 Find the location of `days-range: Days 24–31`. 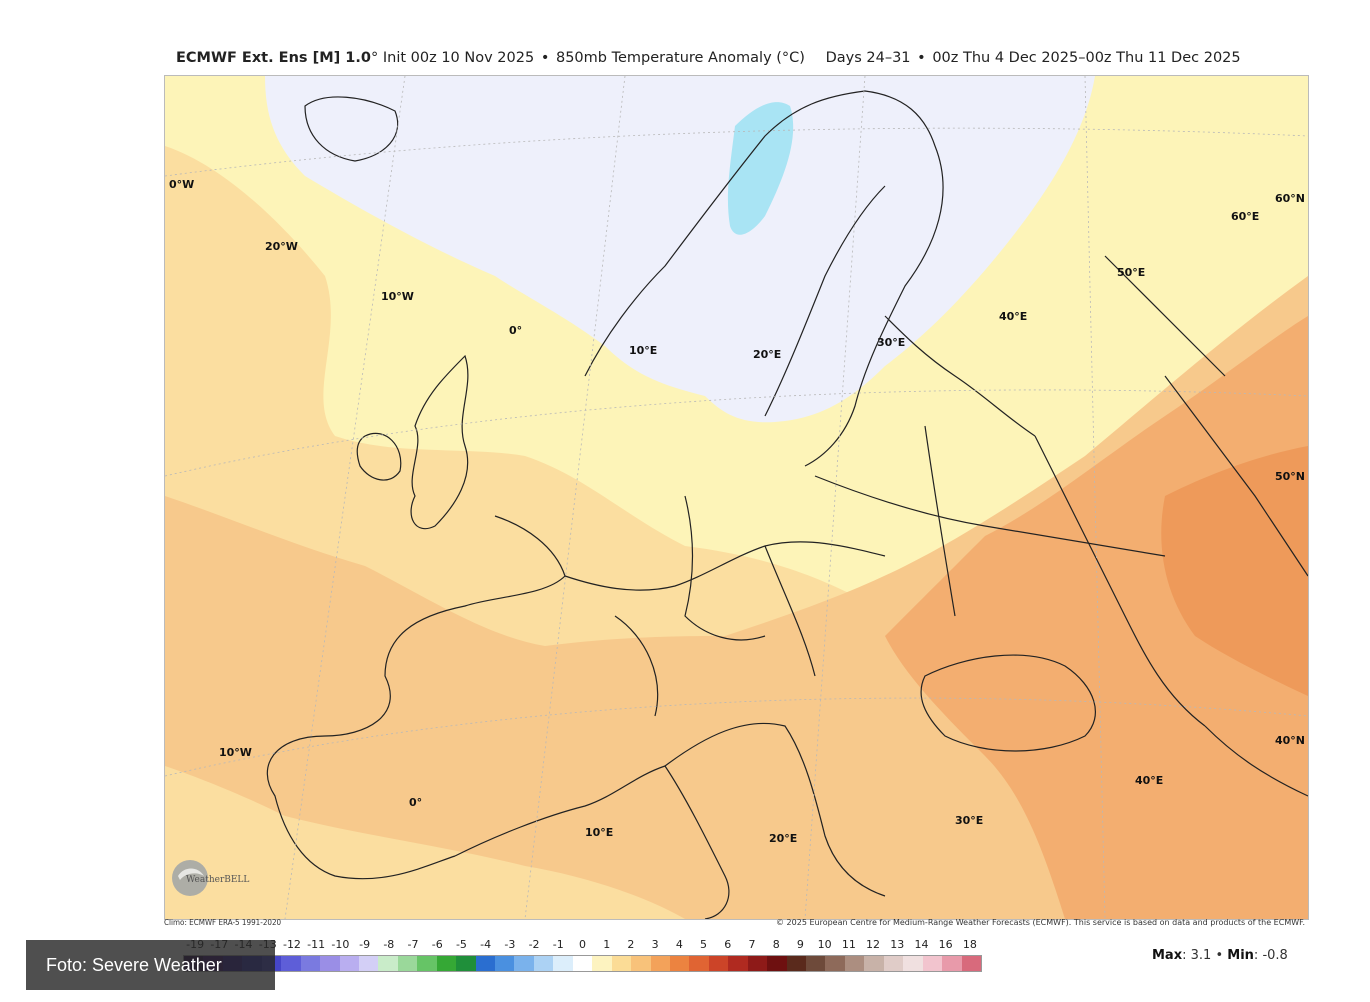

days-range: Days 24–31 is located at coordinates (868, 58).